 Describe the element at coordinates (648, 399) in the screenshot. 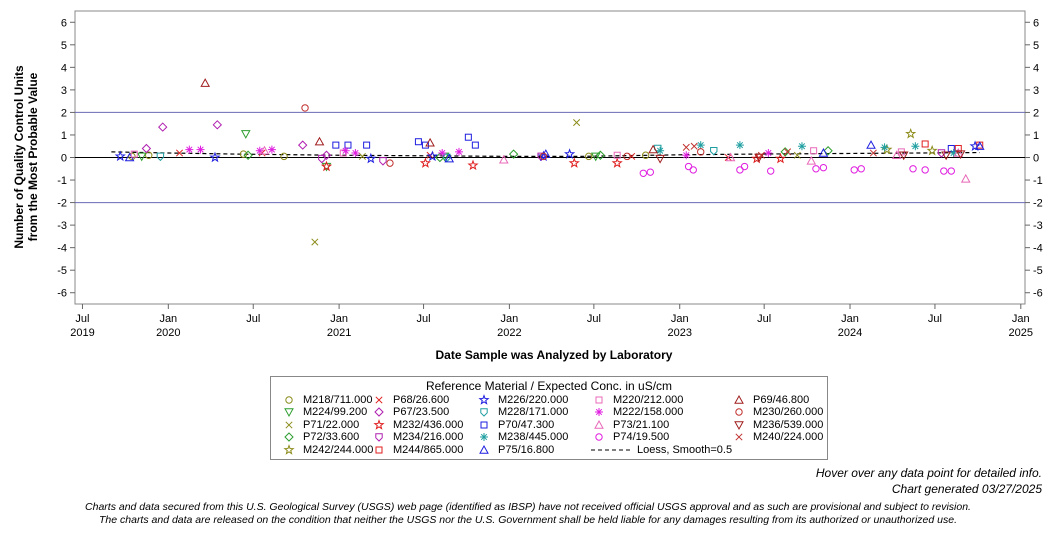

I see `legend-label: M220/212.000` at that location.